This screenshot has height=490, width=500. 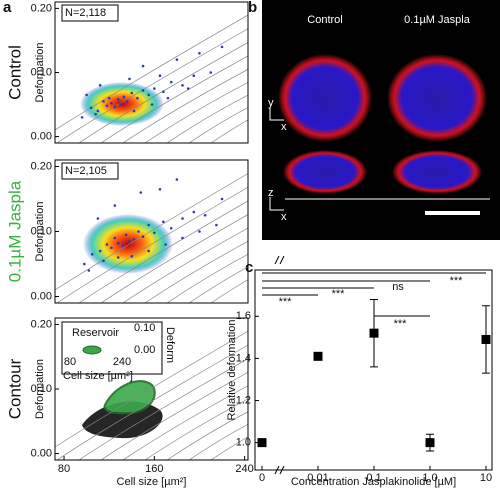 I want to click on y-tick-label: 1.2, so click(x=243, y=400).